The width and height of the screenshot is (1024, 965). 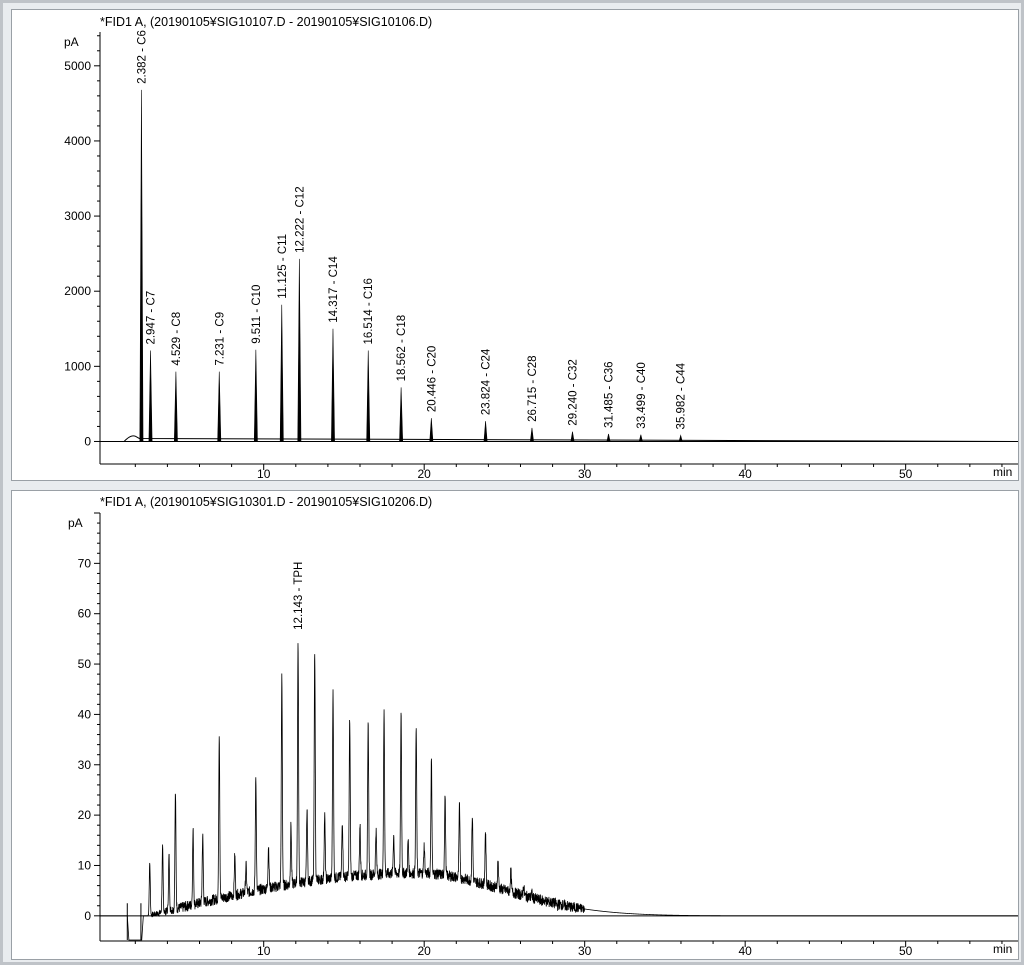 I want to click on peak-label: 20.446 - C20, so click(x=432, y=379).